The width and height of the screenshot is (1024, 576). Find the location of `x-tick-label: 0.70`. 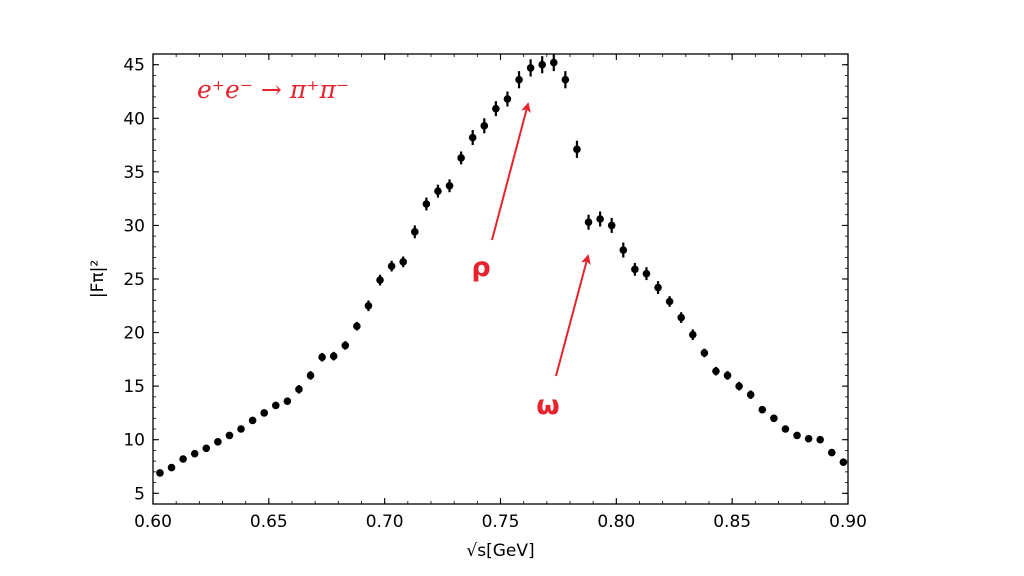

x-tick-label: 0.70 is located at coordinates (385, 522).